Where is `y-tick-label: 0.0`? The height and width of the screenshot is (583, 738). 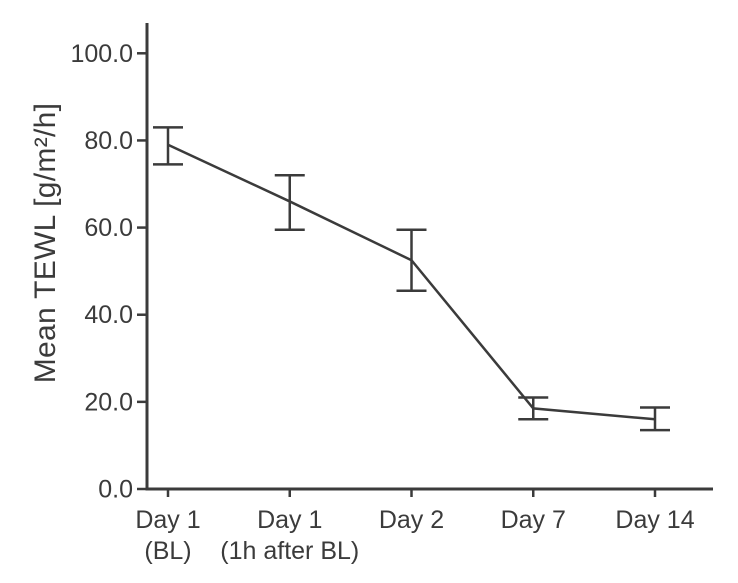
y-tick-label: 0.0 is located at coordinates (115, 490).